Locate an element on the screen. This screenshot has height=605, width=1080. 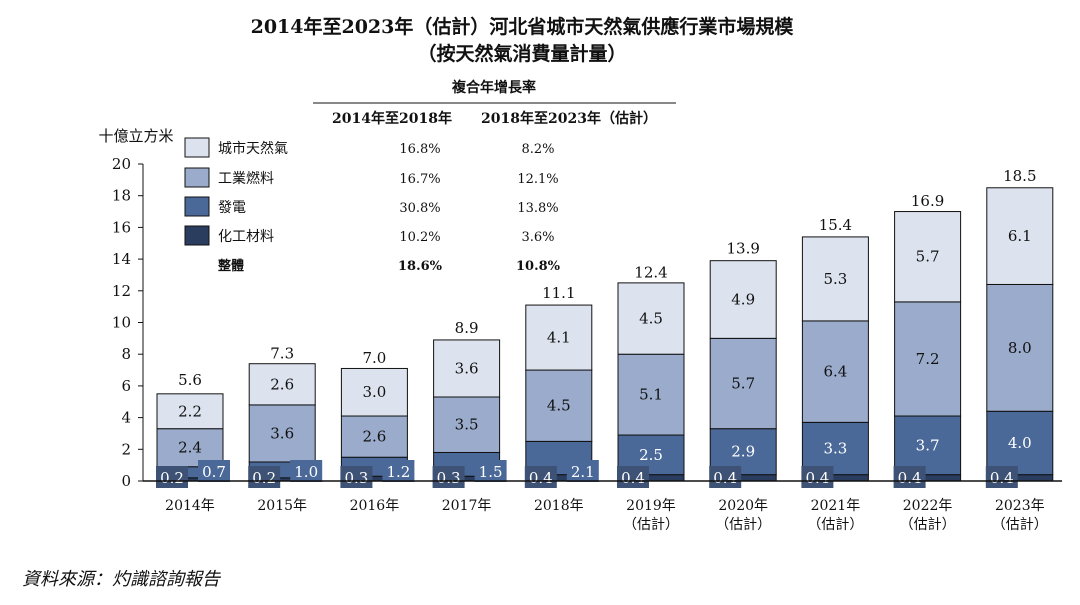
cagr-value: 16.8% is located at coordinates (419, 149).